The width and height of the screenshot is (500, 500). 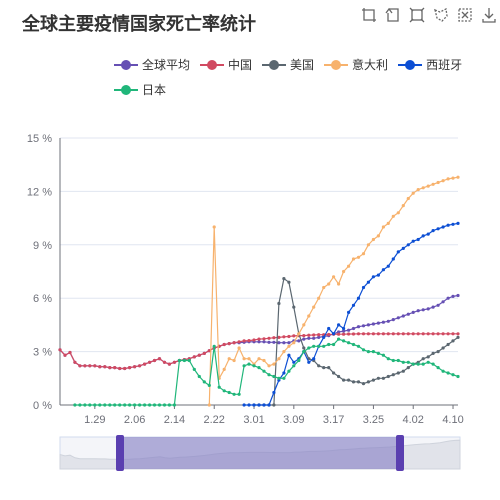 What do you see at coordinates (134, 420) in the screenshot?
I see `x-tick-label: 2.06` at bounding box center [134, 420].